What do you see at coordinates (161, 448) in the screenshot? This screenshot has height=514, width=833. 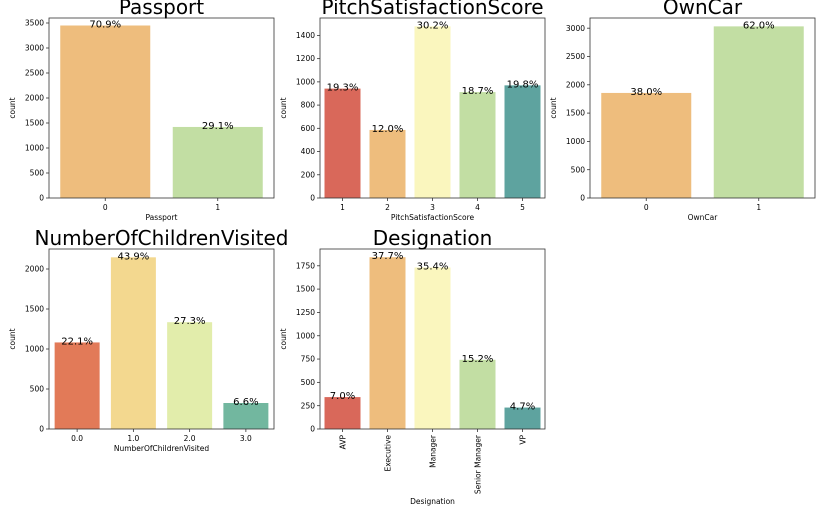 I see `x-axis-label: NumberOfChildrenVisited` at bounding box center [161, 448].